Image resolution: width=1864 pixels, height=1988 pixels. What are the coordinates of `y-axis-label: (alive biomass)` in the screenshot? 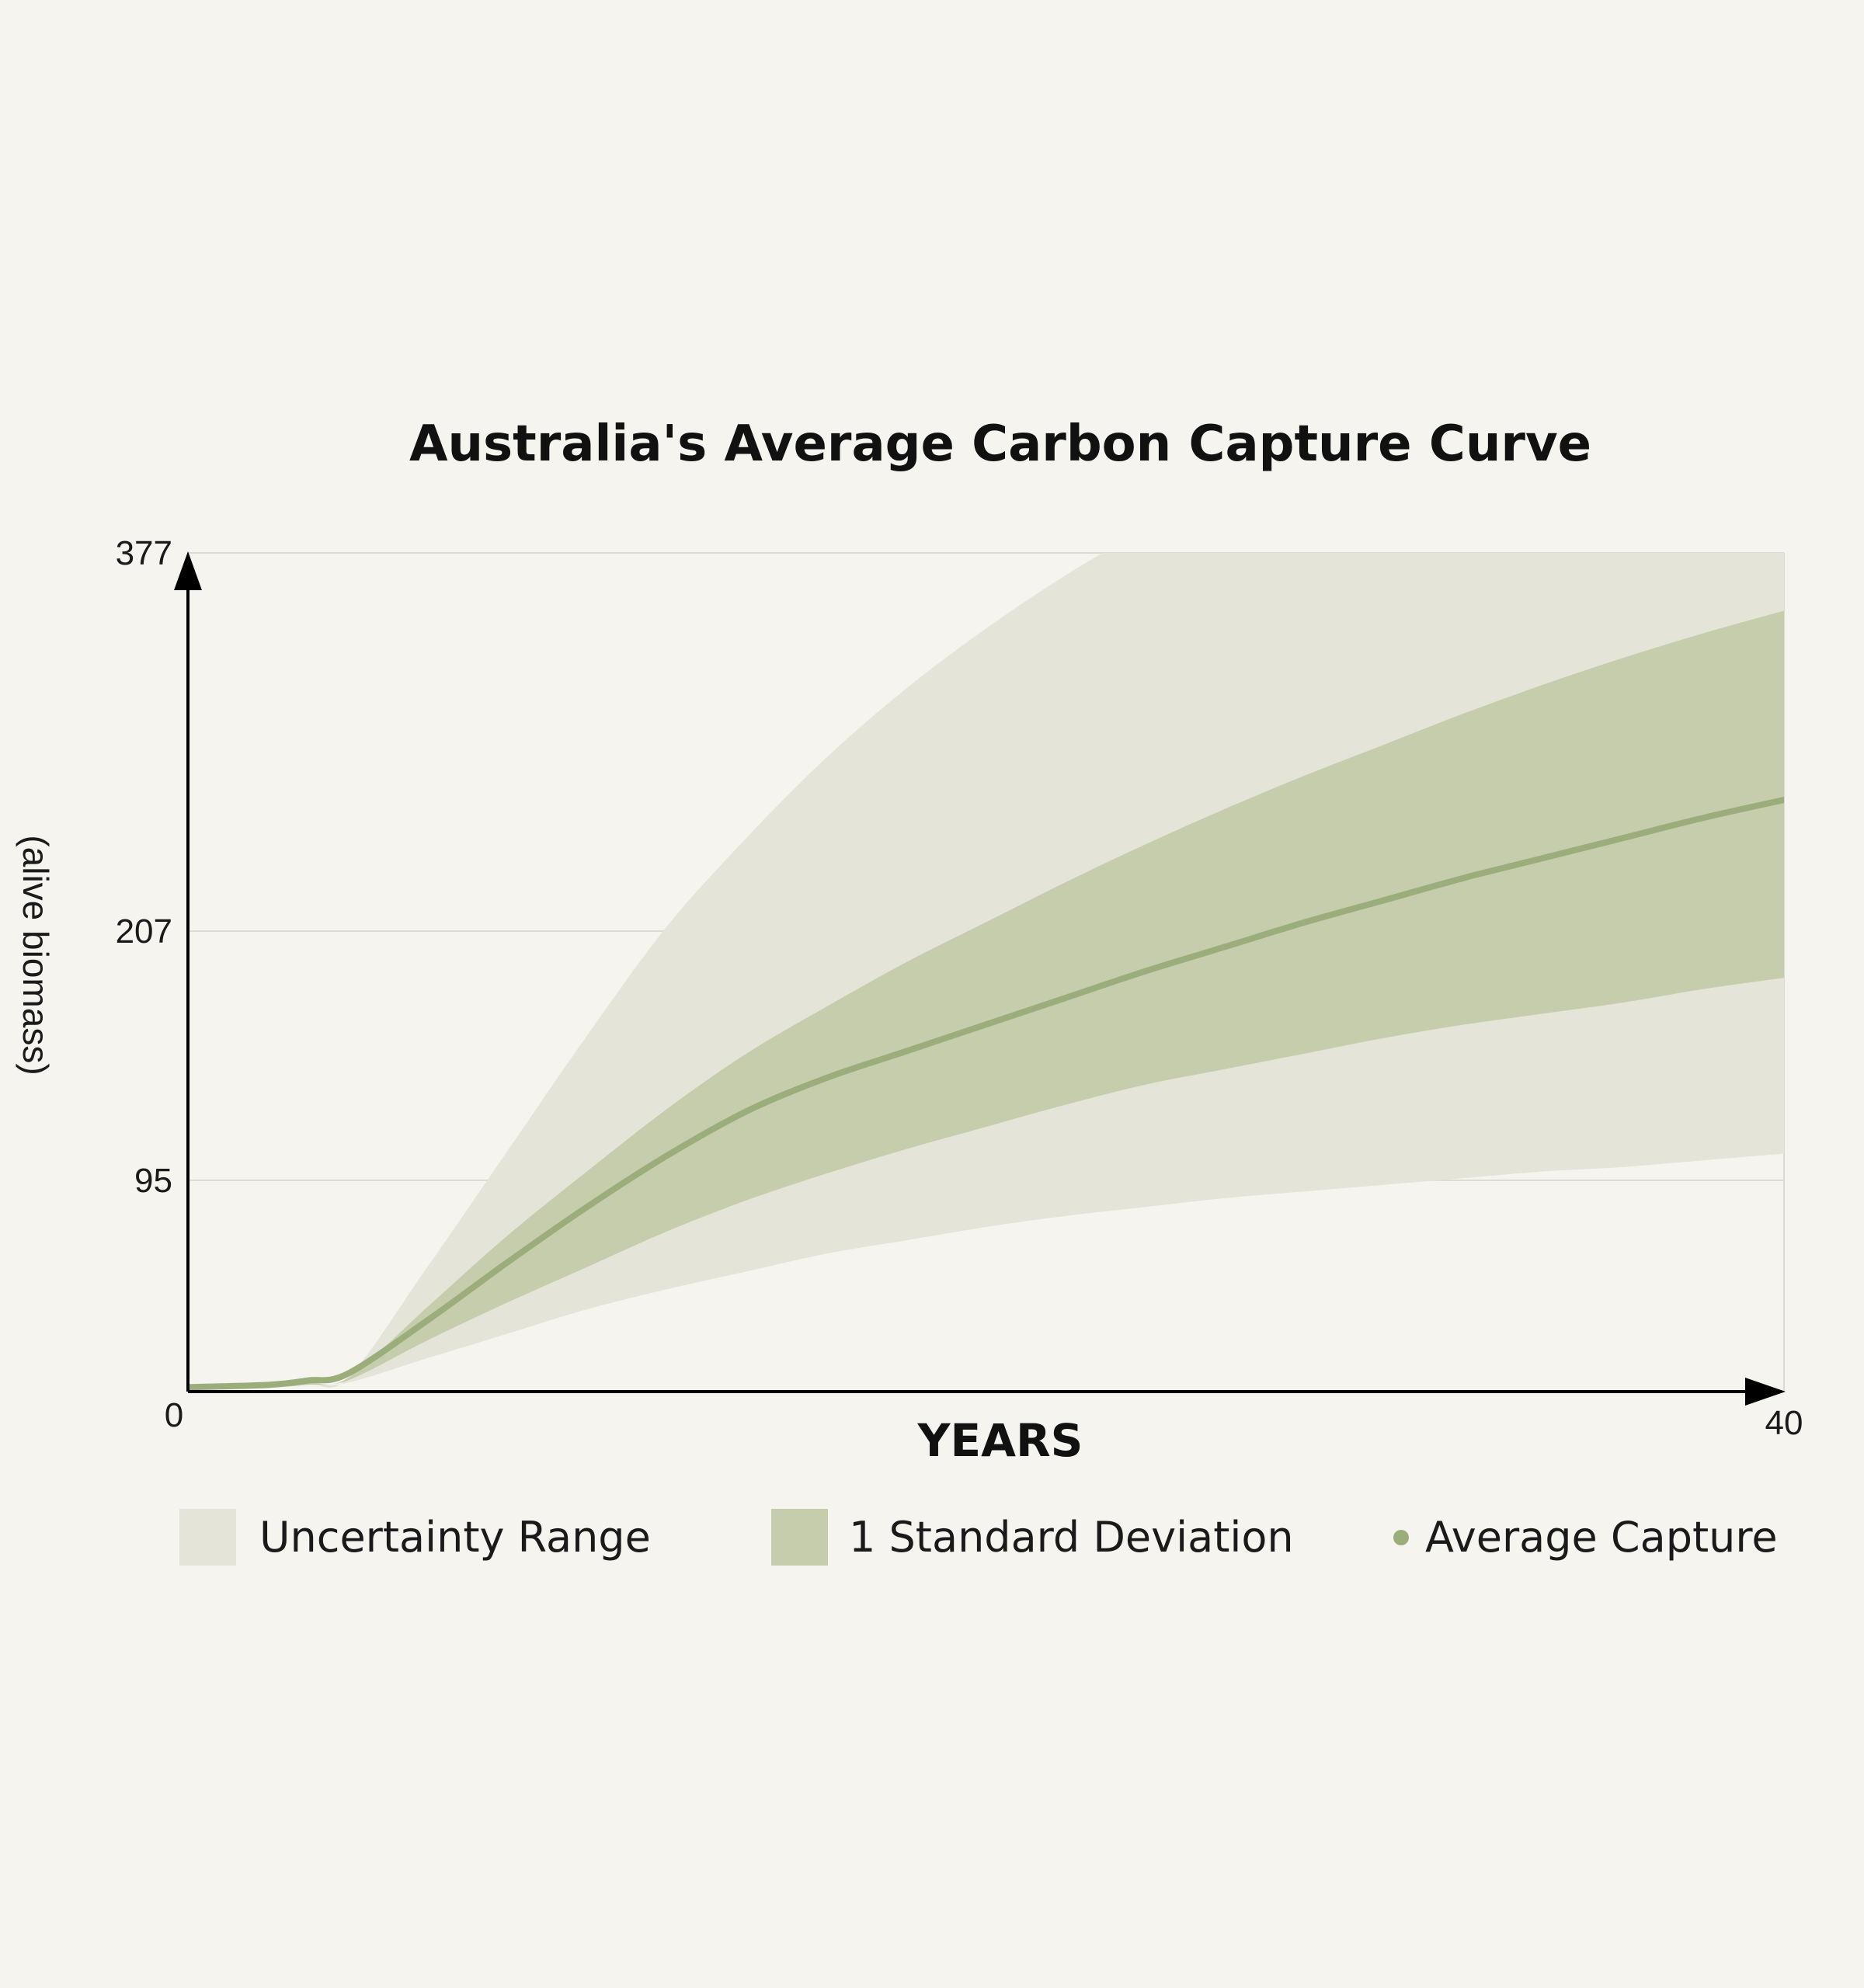 It's located at (36, 955).